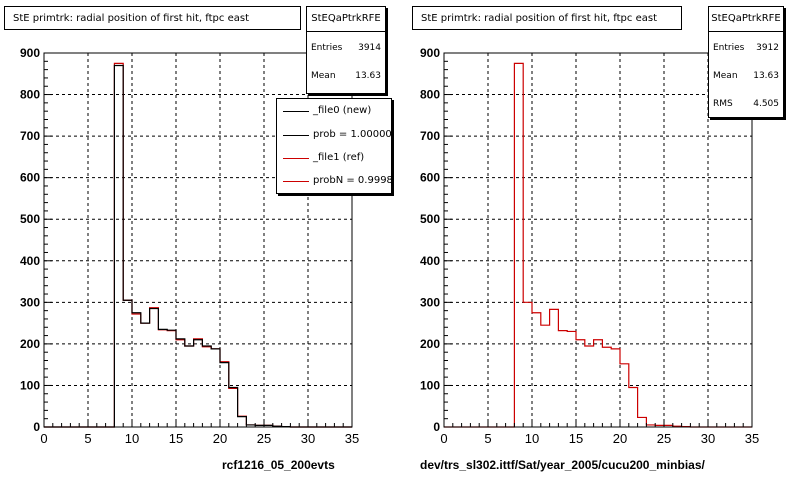 This screenshot has height=480, width=800. What do you see at coordinates (278, 465) in the screenshot?
I see `left-x-caption: rcf1216_05_200evts` at bounding box center [278, 465].